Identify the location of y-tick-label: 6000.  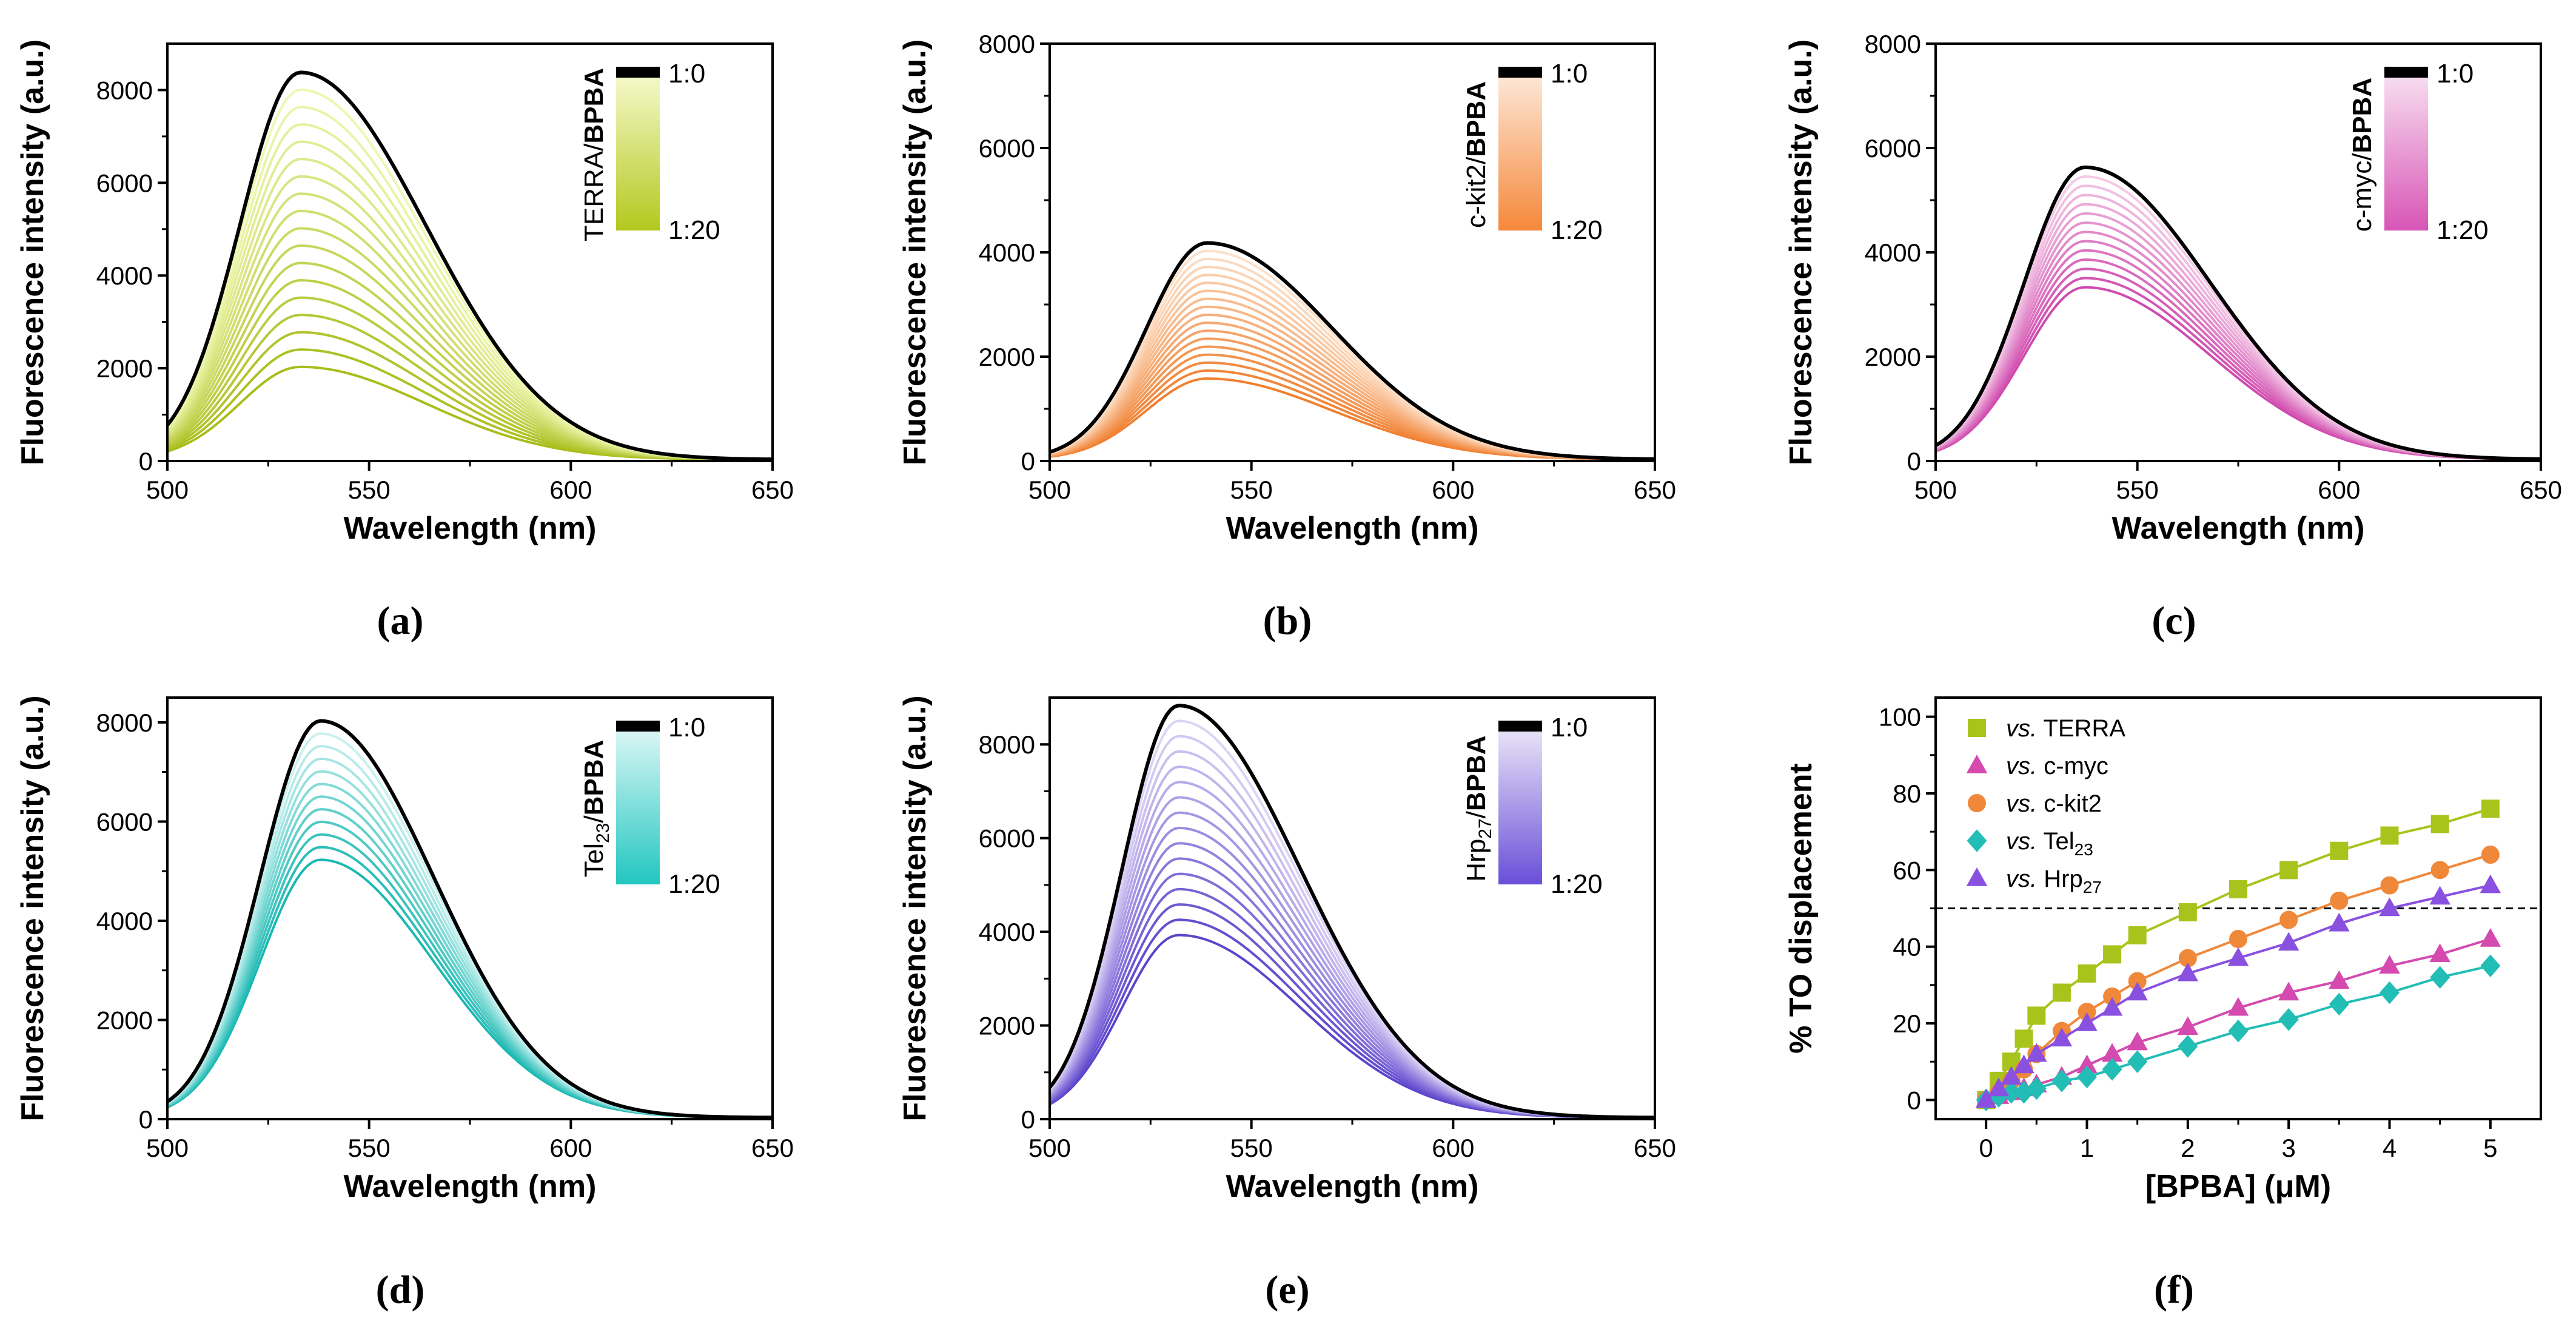
(1007, 838).